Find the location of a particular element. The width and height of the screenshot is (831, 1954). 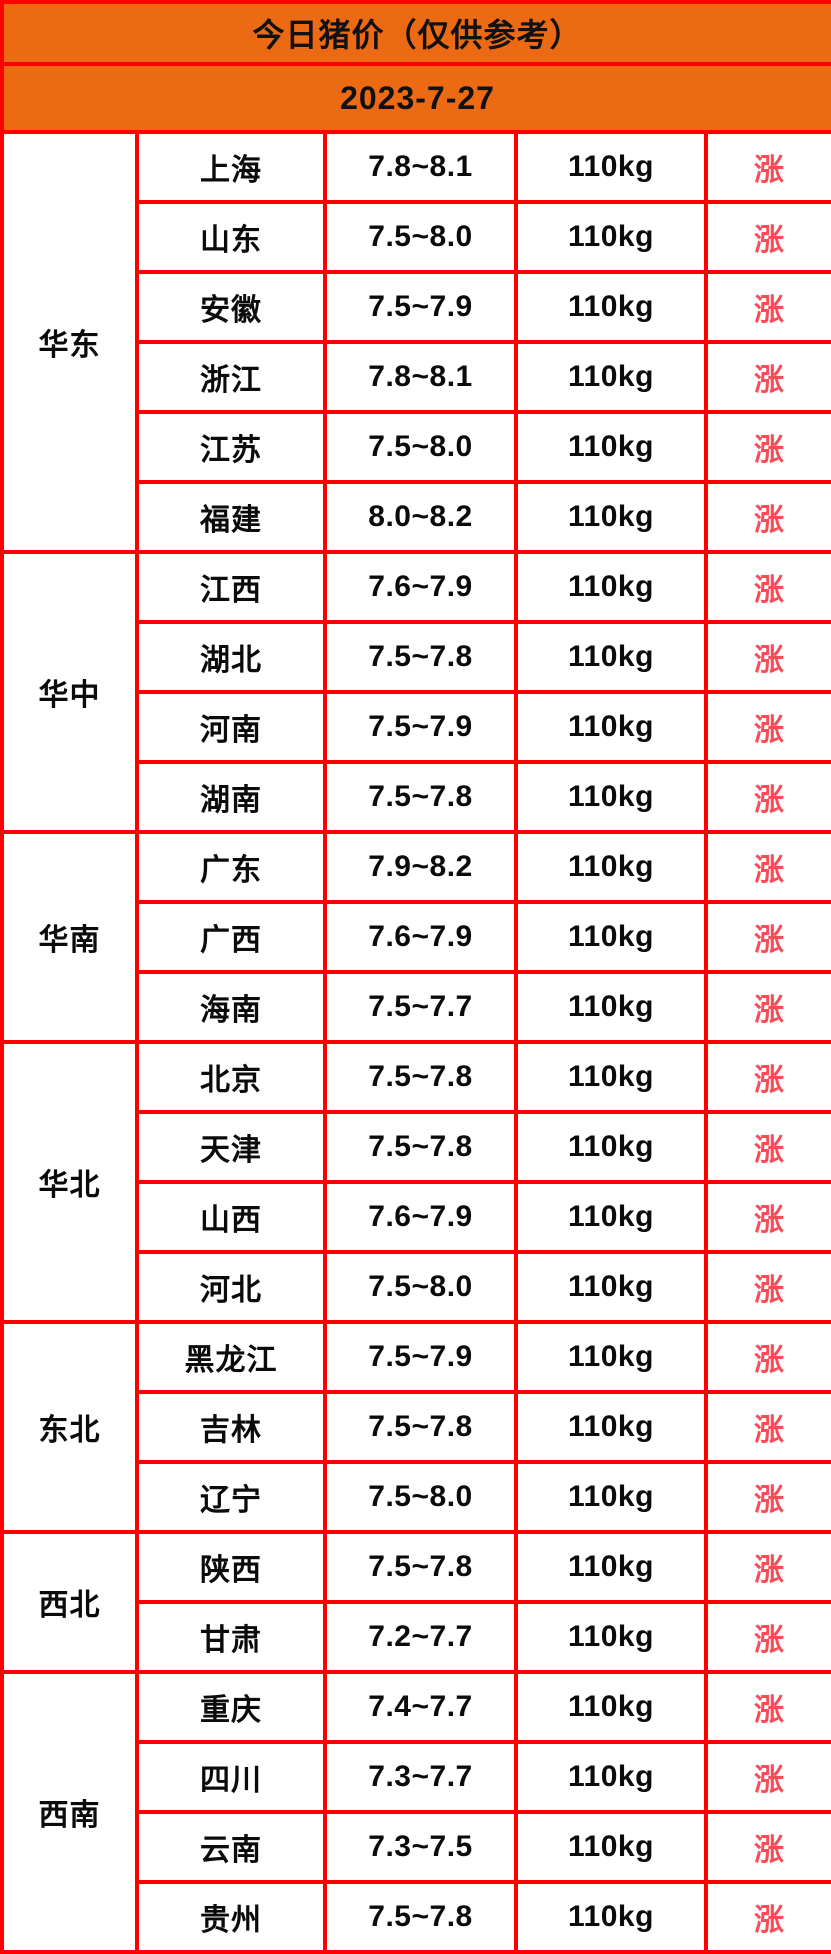

table-row: 天津 7.5~7.8 110kg 涨 is located at coordinates (416, 1147).